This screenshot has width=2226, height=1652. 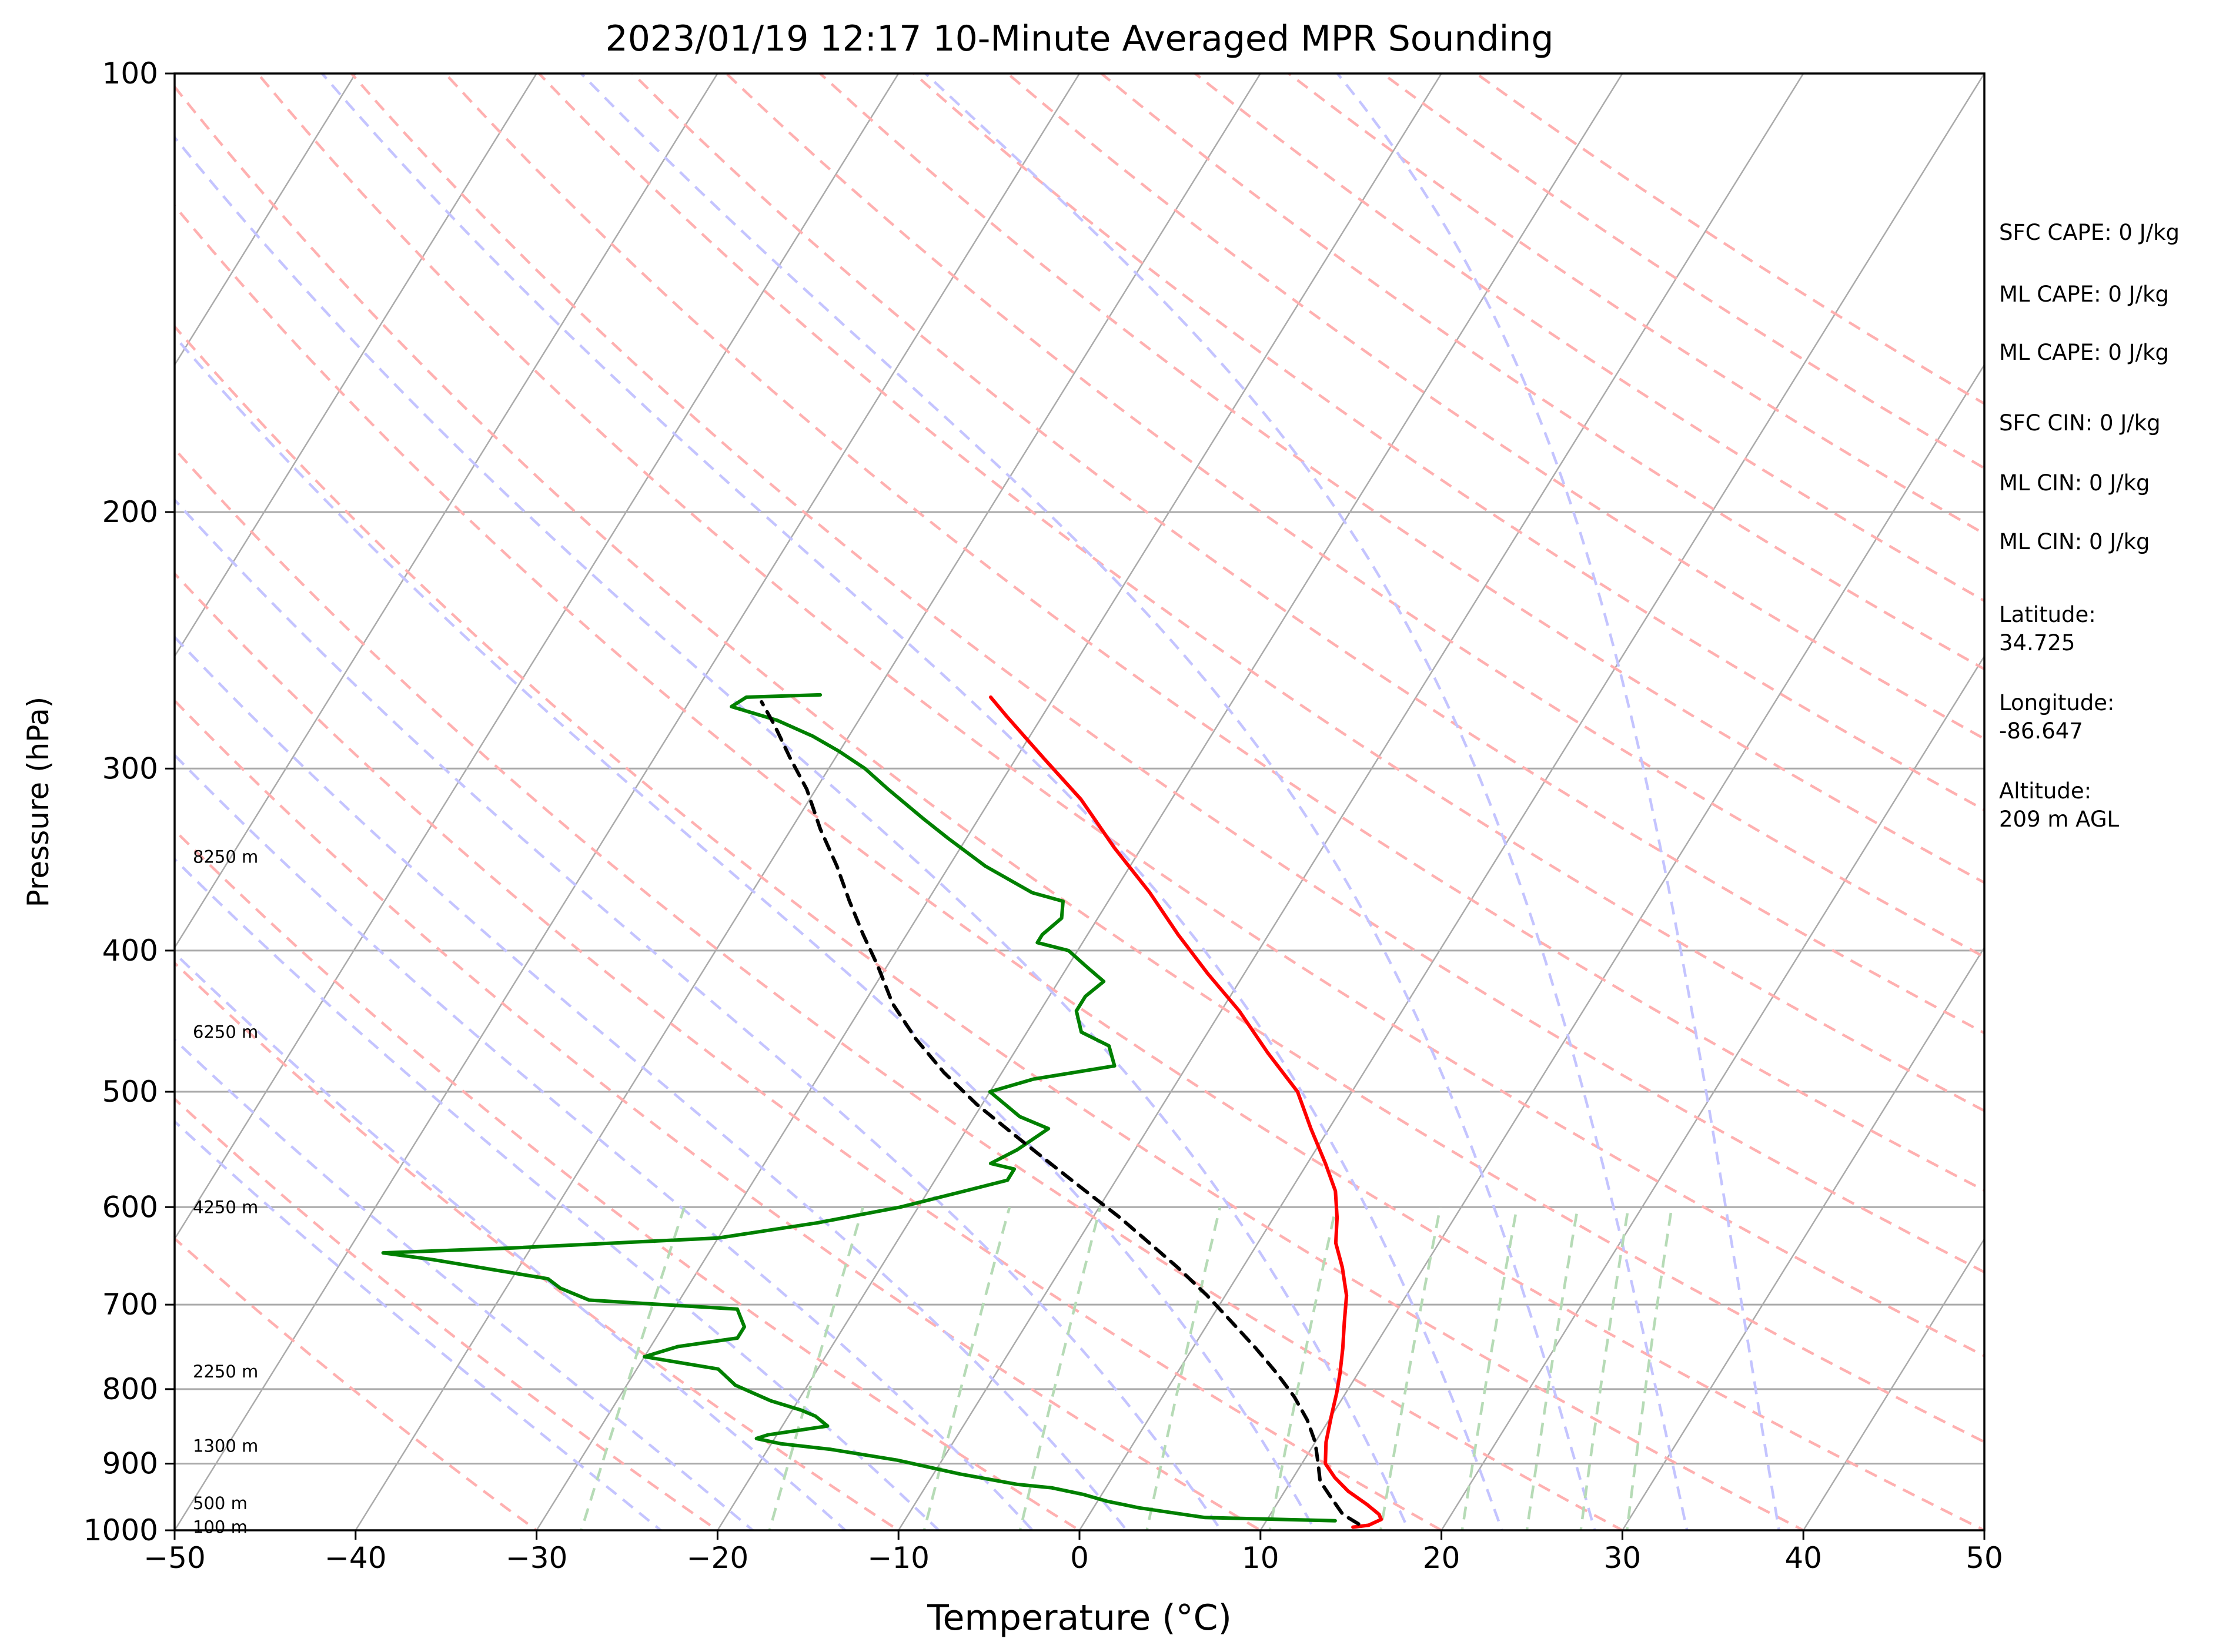 What do you see at coordinates (718, 1558) in the screenshot?
I see `x-tick-label: −20` at bounding box center [718, 1558].